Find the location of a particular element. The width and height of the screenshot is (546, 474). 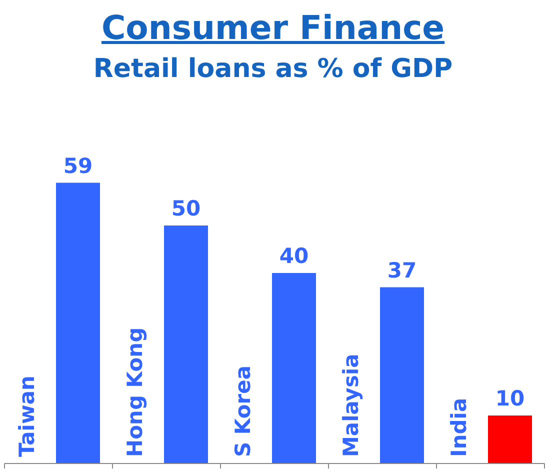

x-tick-label: Malaysia is located at coordinates (351, 405).